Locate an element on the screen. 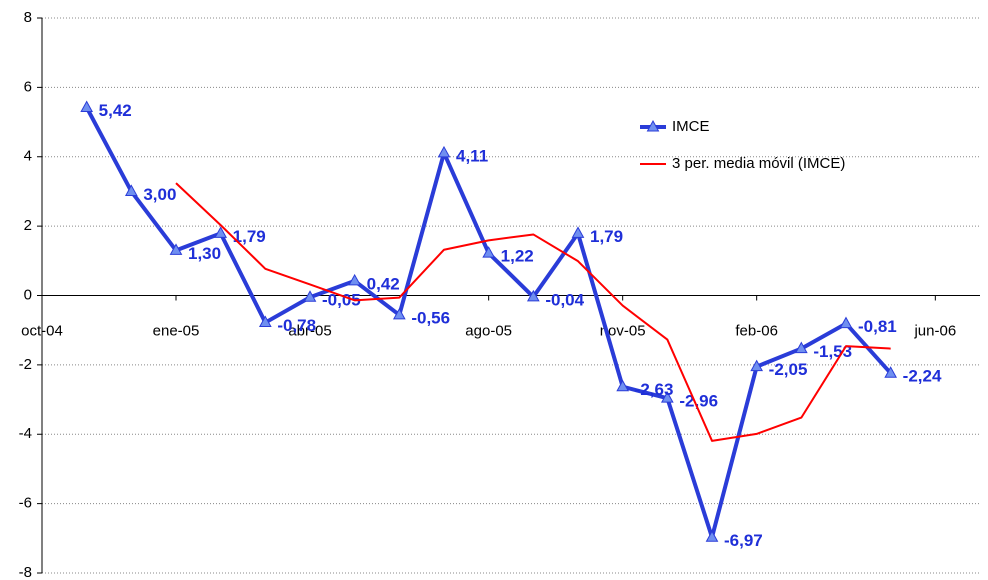  y-tick-label: 6 is located at coordinates (28, 86).